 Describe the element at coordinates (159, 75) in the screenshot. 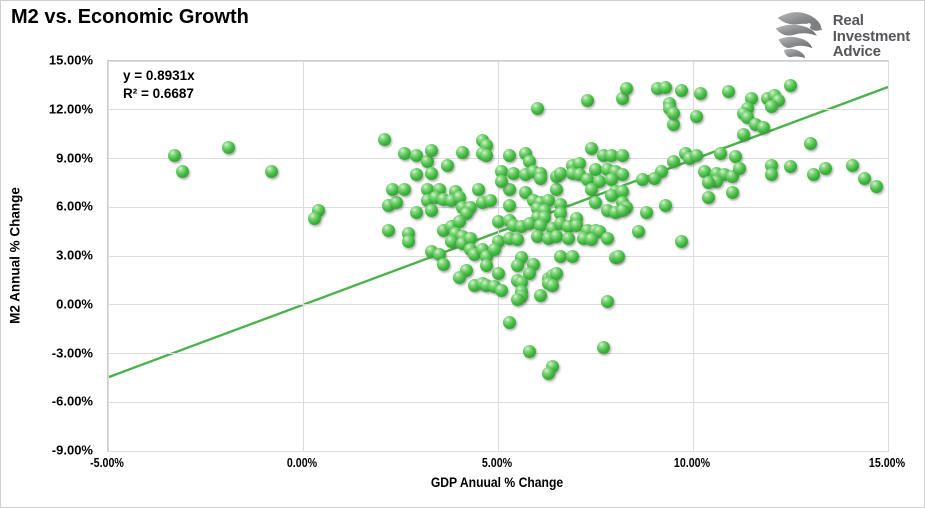

I see `equation-line: y = 0.8931x` at that location.